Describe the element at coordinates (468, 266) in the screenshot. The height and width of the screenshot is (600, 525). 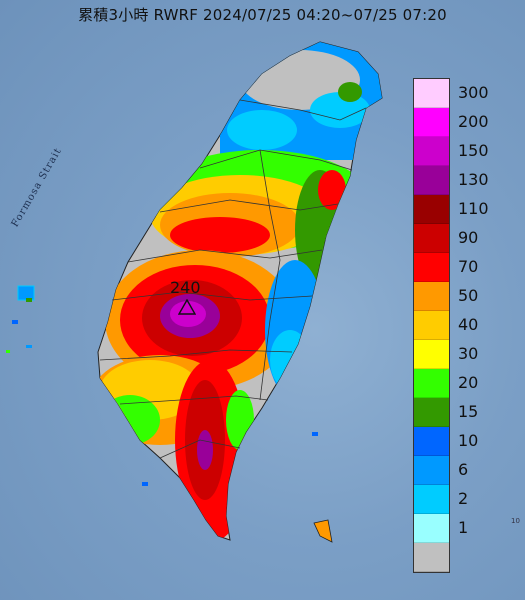
I see `legend-label: 70` at that location.